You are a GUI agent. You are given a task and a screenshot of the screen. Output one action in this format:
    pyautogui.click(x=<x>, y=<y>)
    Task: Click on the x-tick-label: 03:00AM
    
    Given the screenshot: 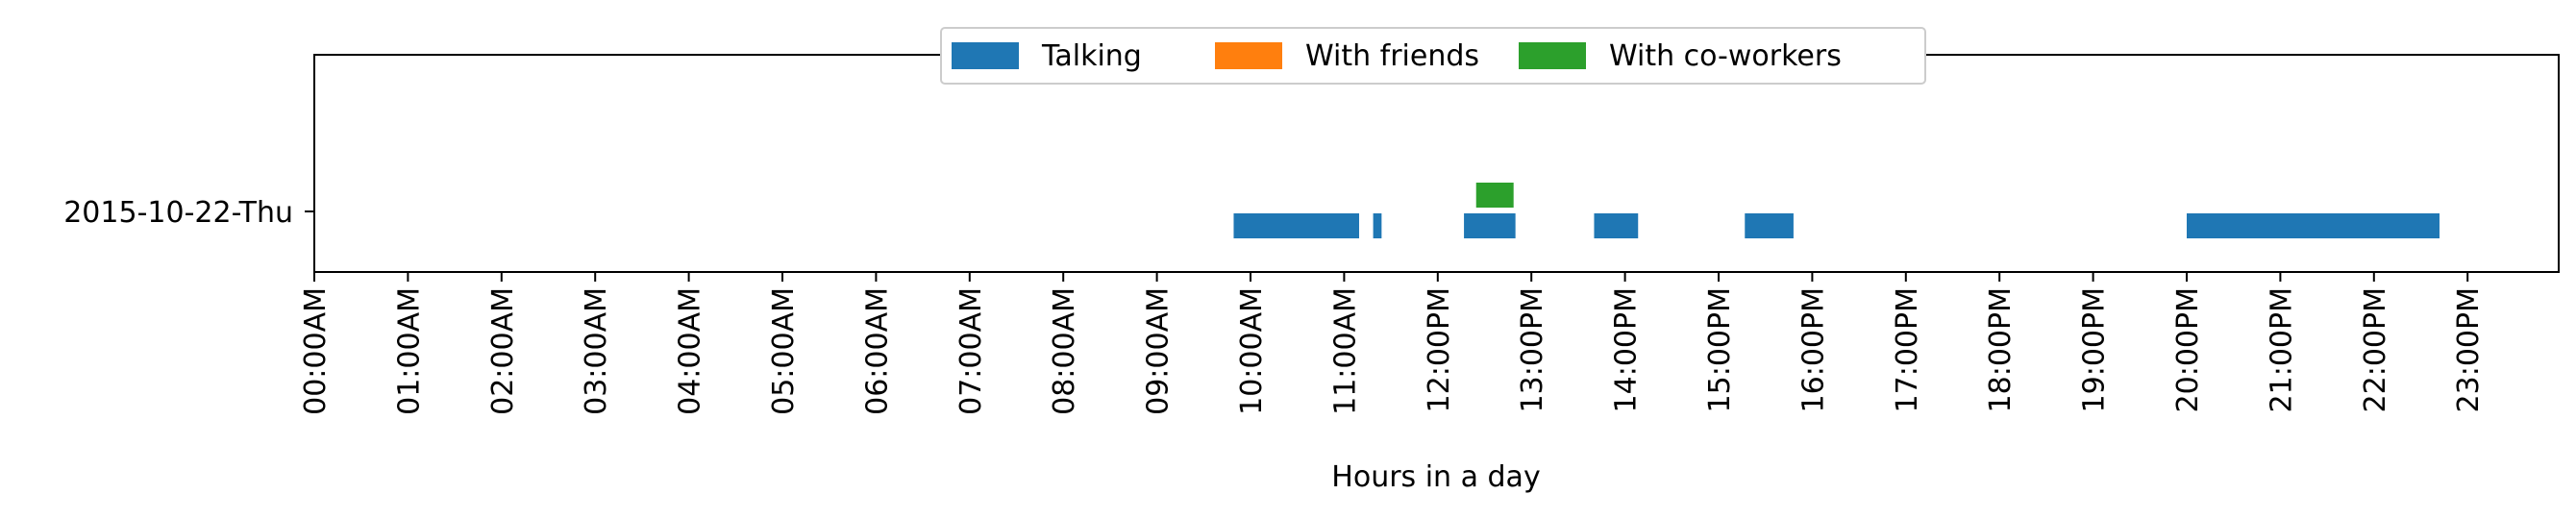 What is the action you would take?
    pyautogui.click(x=596, y=351)
    